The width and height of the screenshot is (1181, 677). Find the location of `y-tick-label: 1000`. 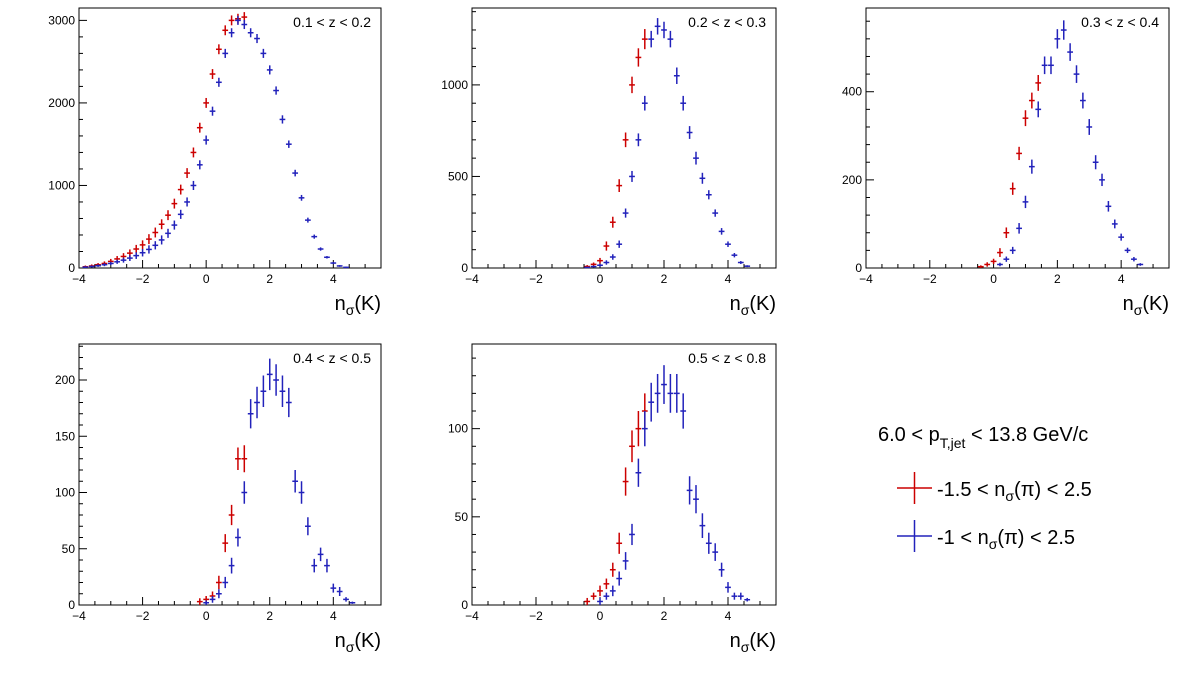

y-tick-label: 1000 is located at coordinates (454, 85).